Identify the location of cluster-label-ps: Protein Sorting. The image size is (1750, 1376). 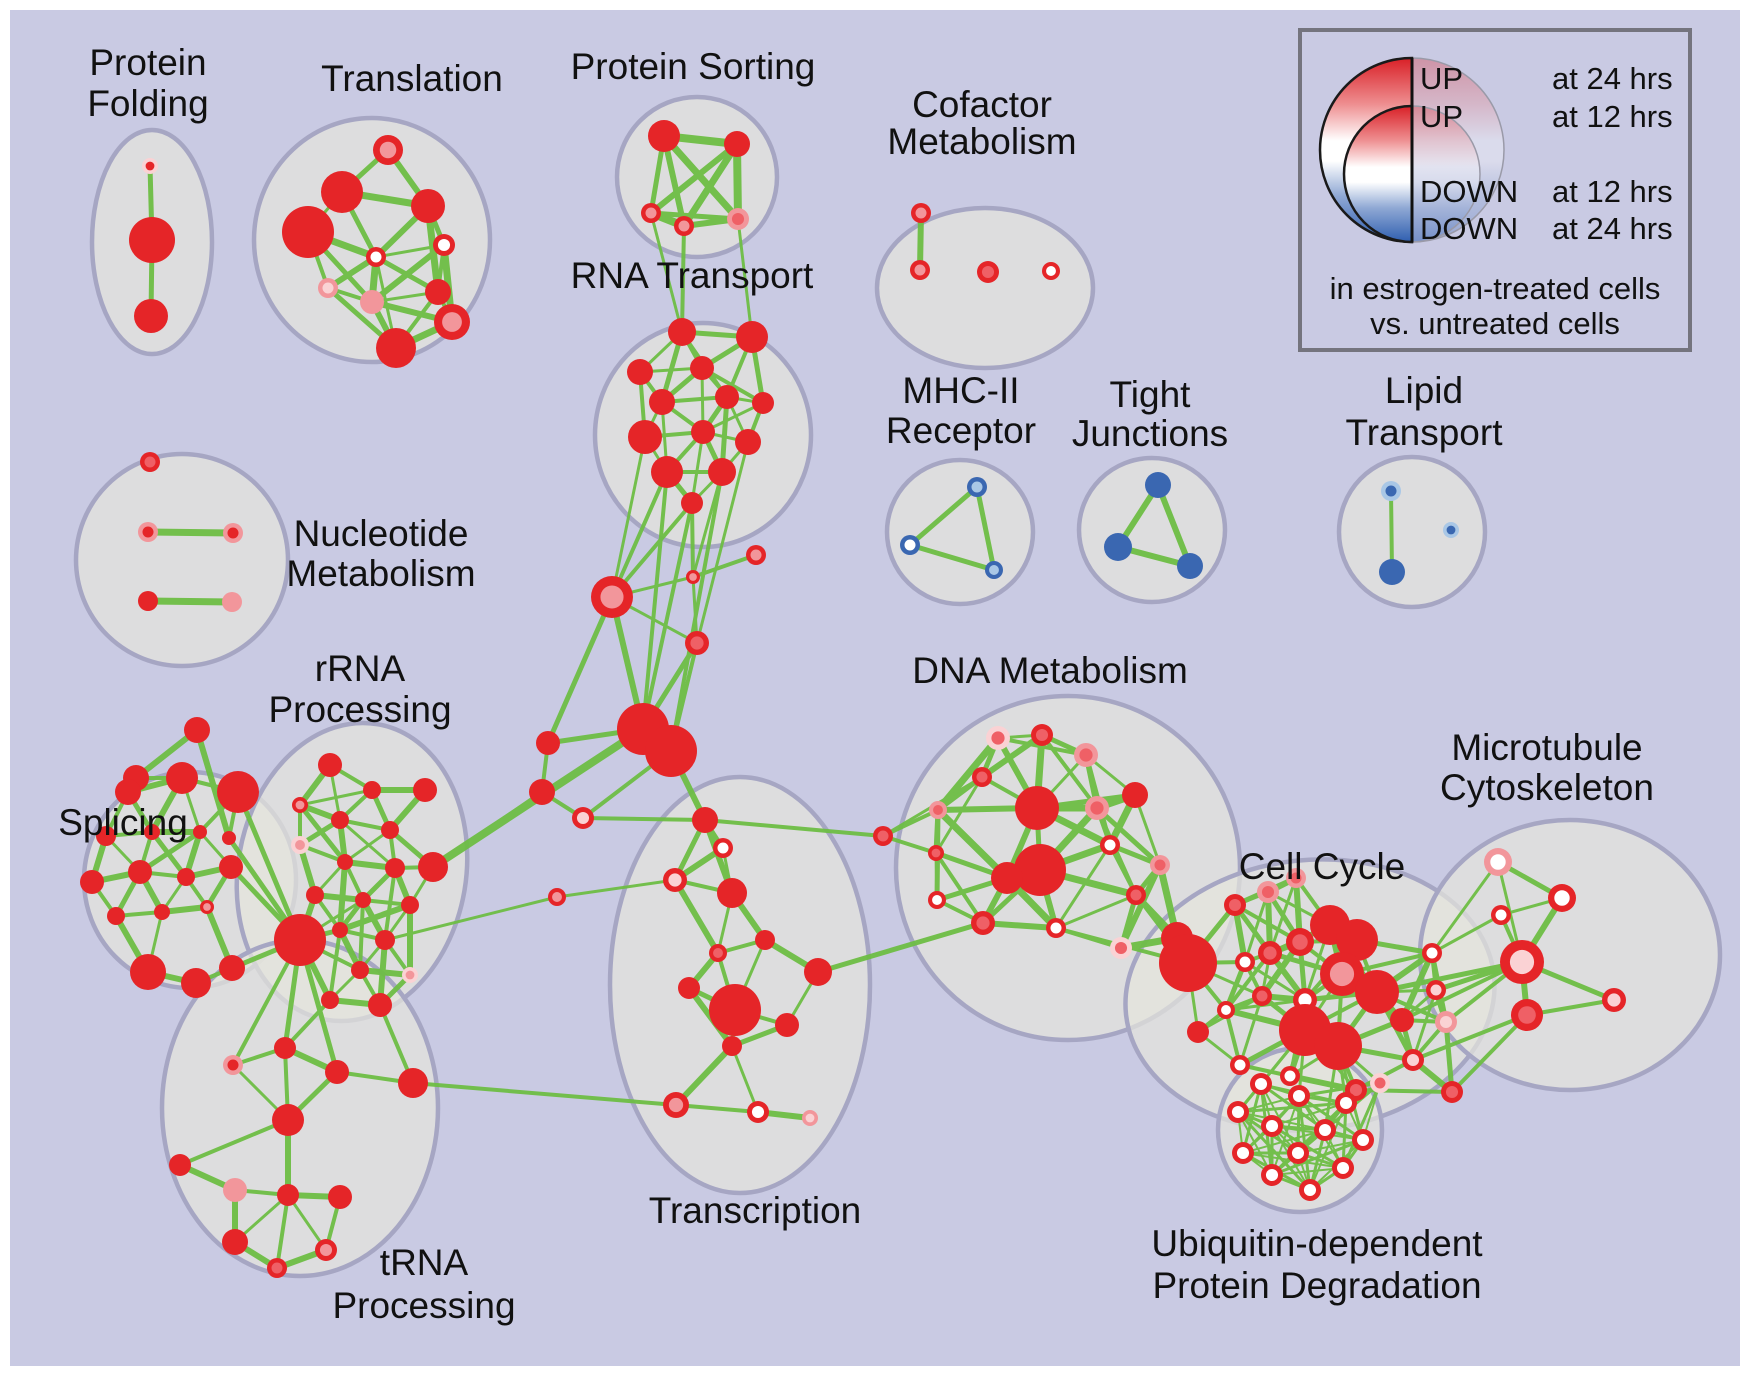
(693, 66).